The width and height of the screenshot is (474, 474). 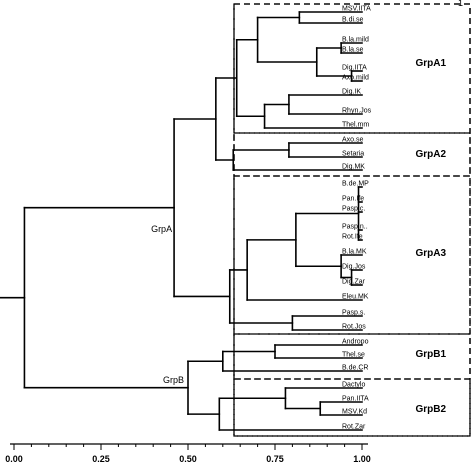 What do you see at coordinates (161, 229) in the screenshot?
I see `cluster-label-grpa: GrpA` at bounding box center [161, 229].